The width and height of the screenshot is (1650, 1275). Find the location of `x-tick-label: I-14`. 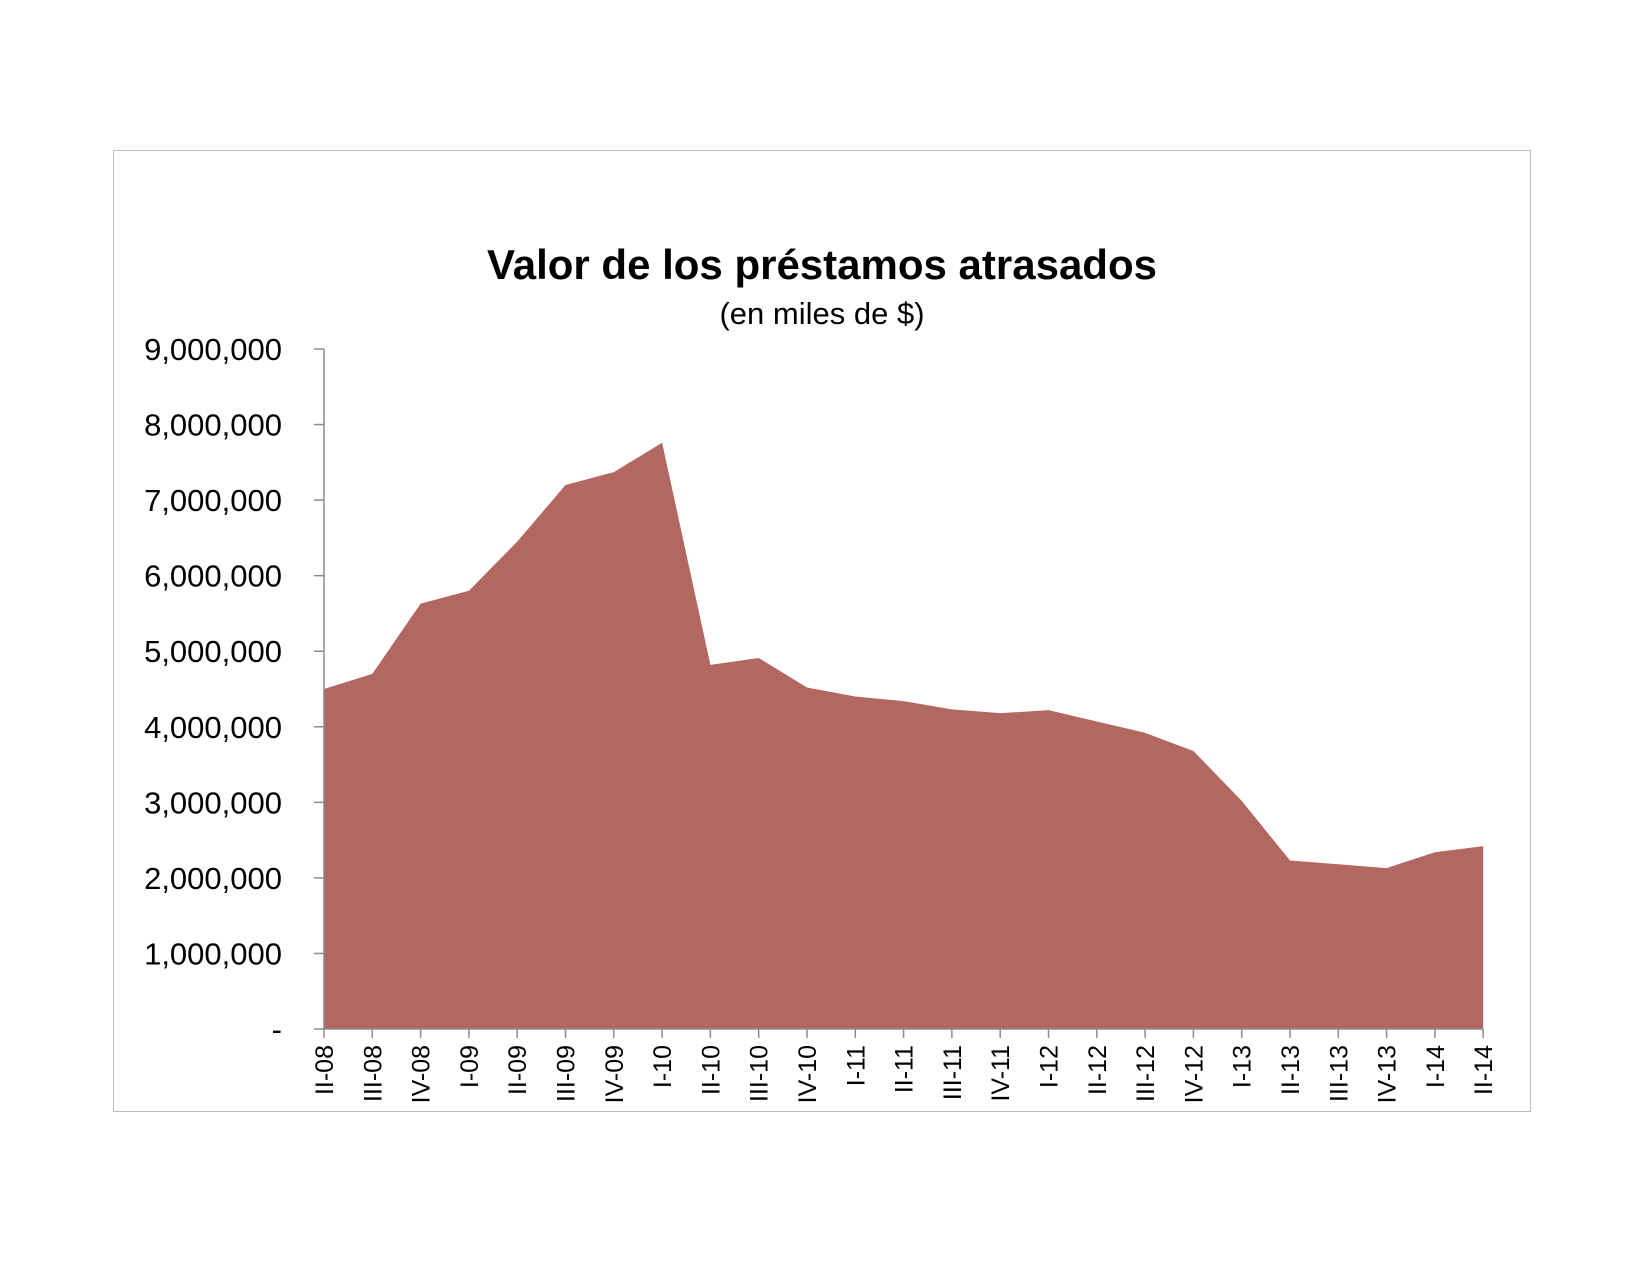

x-tick-label: I-14 is located at coordinates (1436, 1066).